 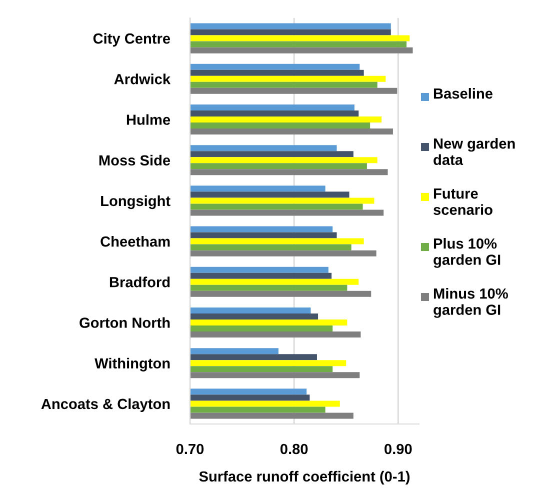 What do you see at coordinates (142, 79) in the screenshot?
I see `y-tick-label: Ardwick` at bounding box center [142, 79].